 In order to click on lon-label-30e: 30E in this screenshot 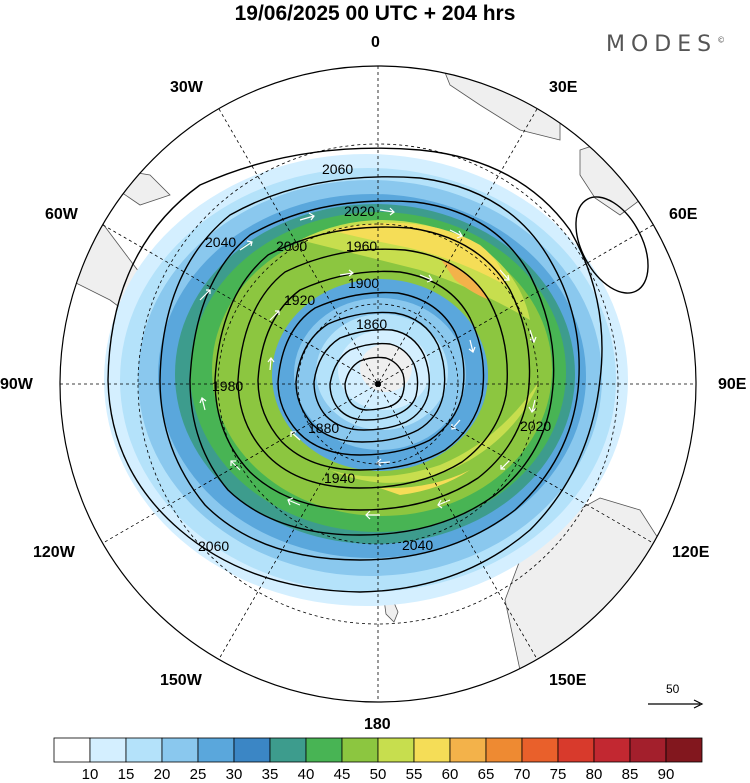, I will do `click(563, 87)`.